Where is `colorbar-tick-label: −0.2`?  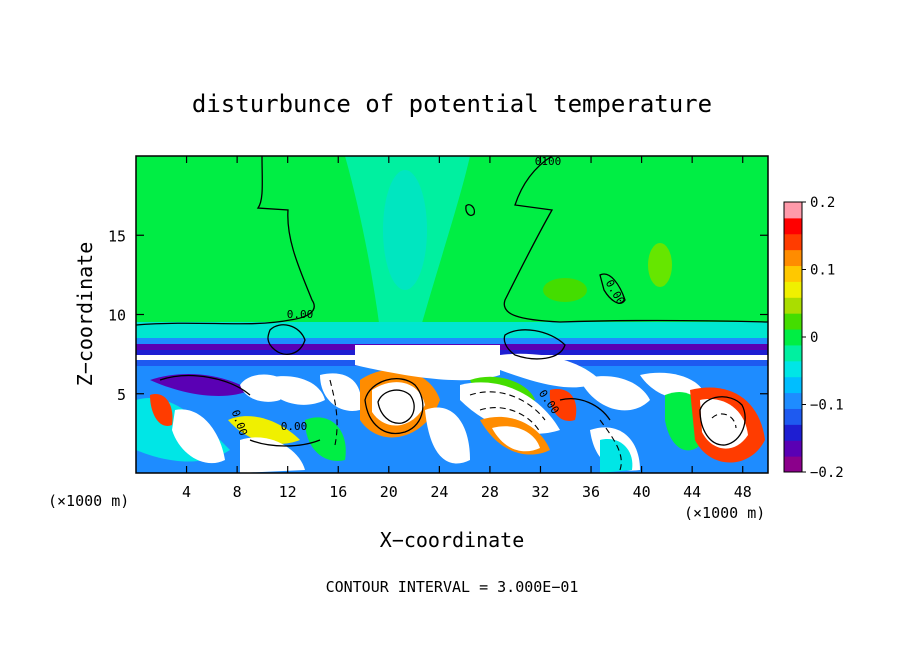 colorbar-tick-label: −0.2 is located at coordinates (827, 473).